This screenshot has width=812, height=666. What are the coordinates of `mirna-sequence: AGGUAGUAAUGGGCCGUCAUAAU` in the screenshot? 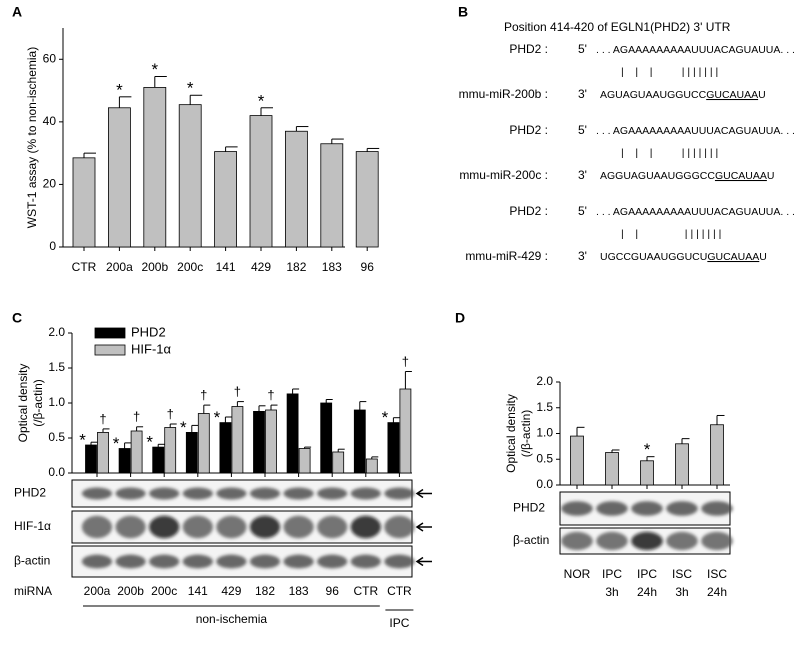 It's located at (687, 176).